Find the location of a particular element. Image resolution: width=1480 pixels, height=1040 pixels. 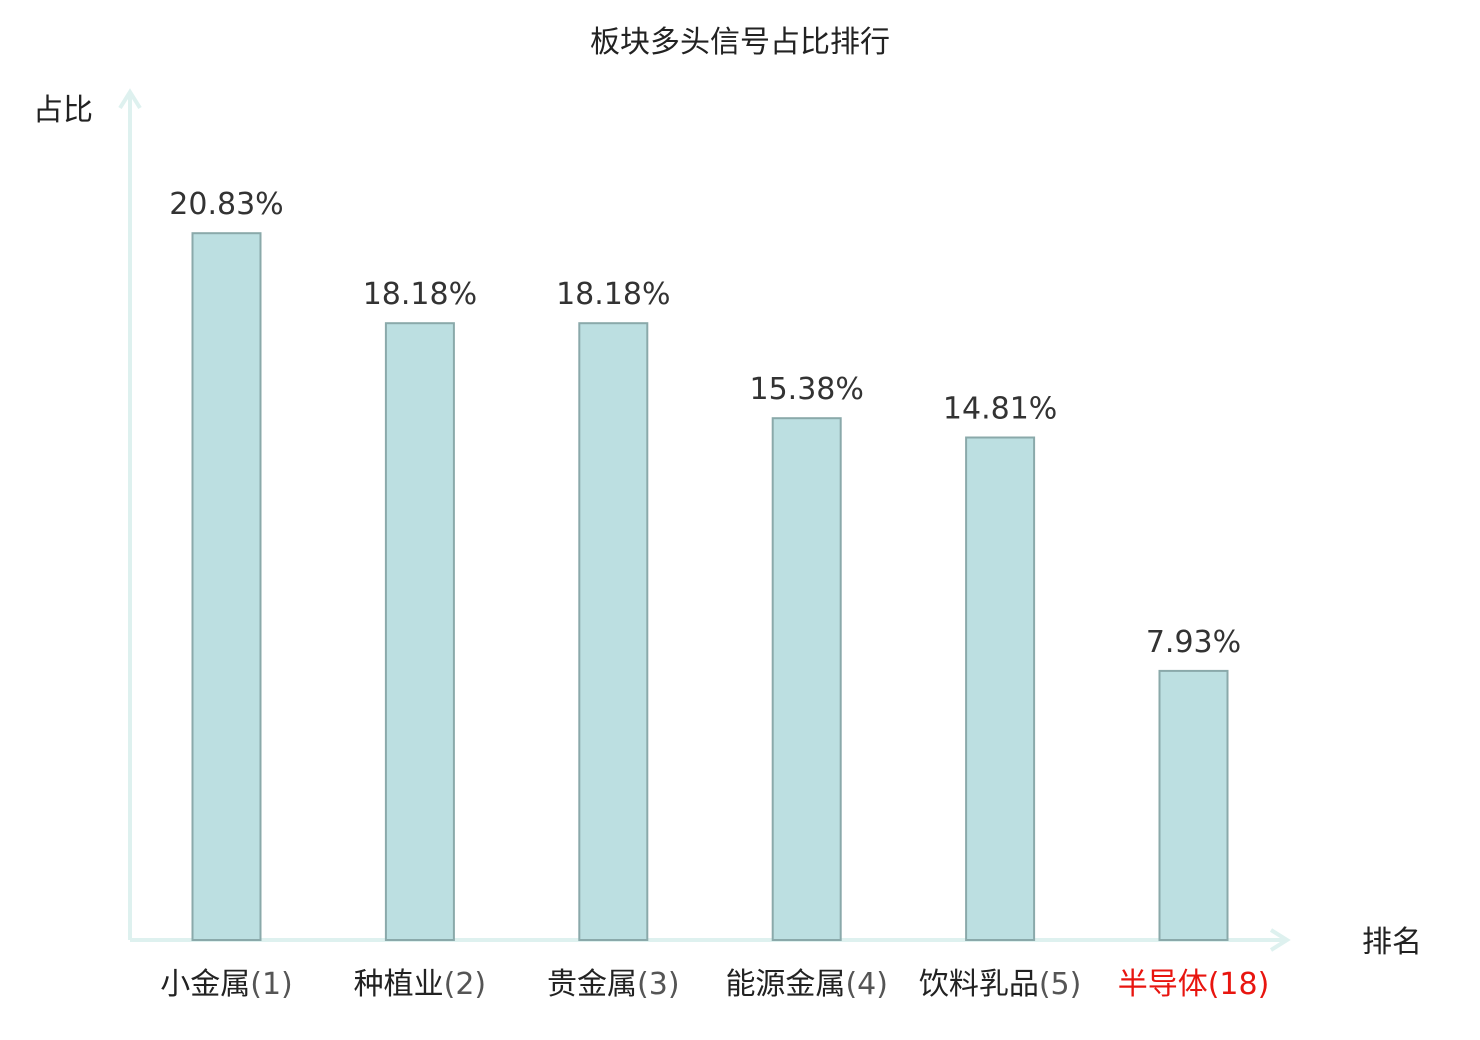

category-label: 饮料乳品(5) is located at coordinates (1000, 984).